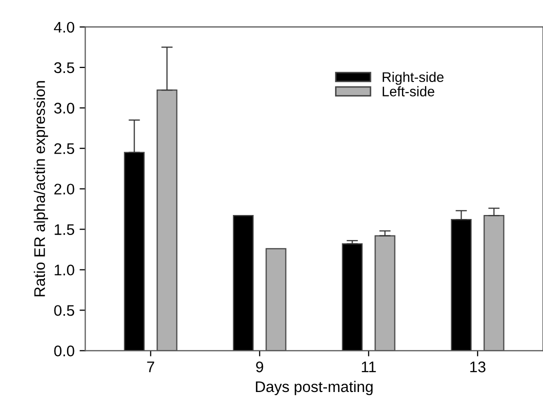  Describe the element at coordinates (64, 270) in the screenshot. I see `y-tick-label: 1.0` at that location.